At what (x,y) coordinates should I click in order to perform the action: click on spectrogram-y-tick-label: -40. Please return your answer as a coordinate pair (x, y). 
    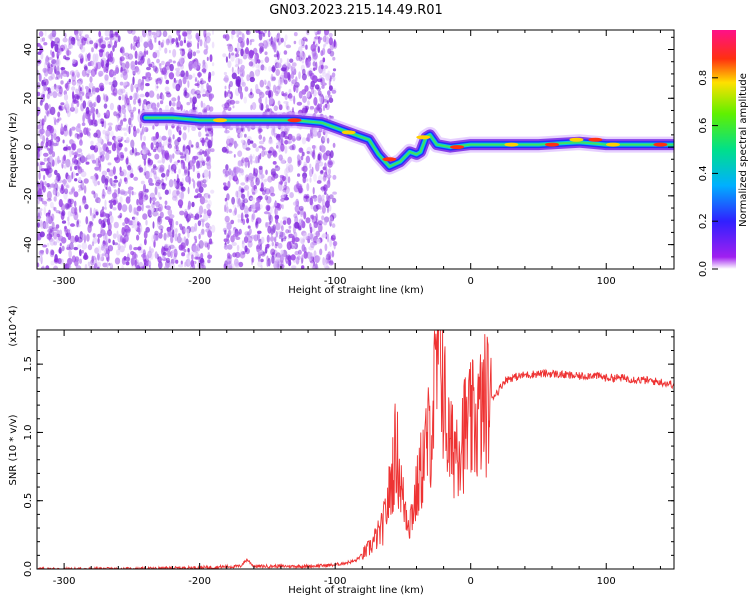
    Looking at the image, I should click on (28, 244).